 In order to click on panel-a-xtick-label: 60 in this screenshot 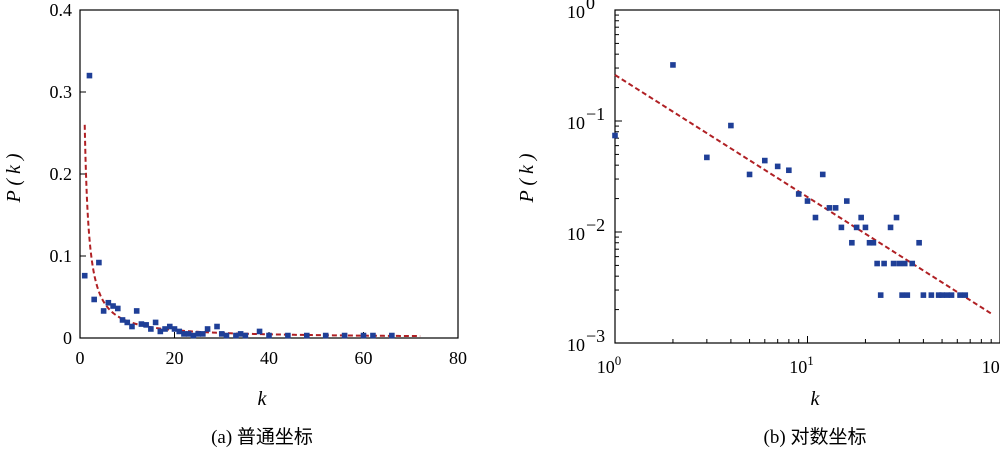, I will do `click(364, 358)`.